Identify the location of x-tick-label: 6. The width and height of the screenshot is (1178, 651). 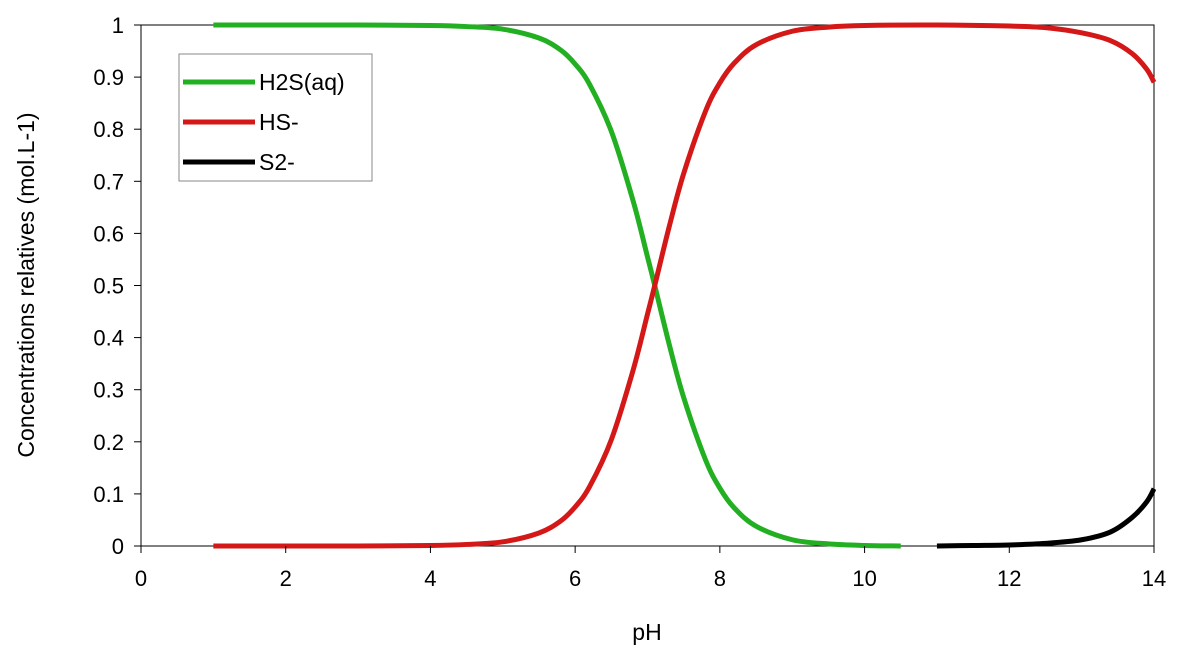
(575, 578).